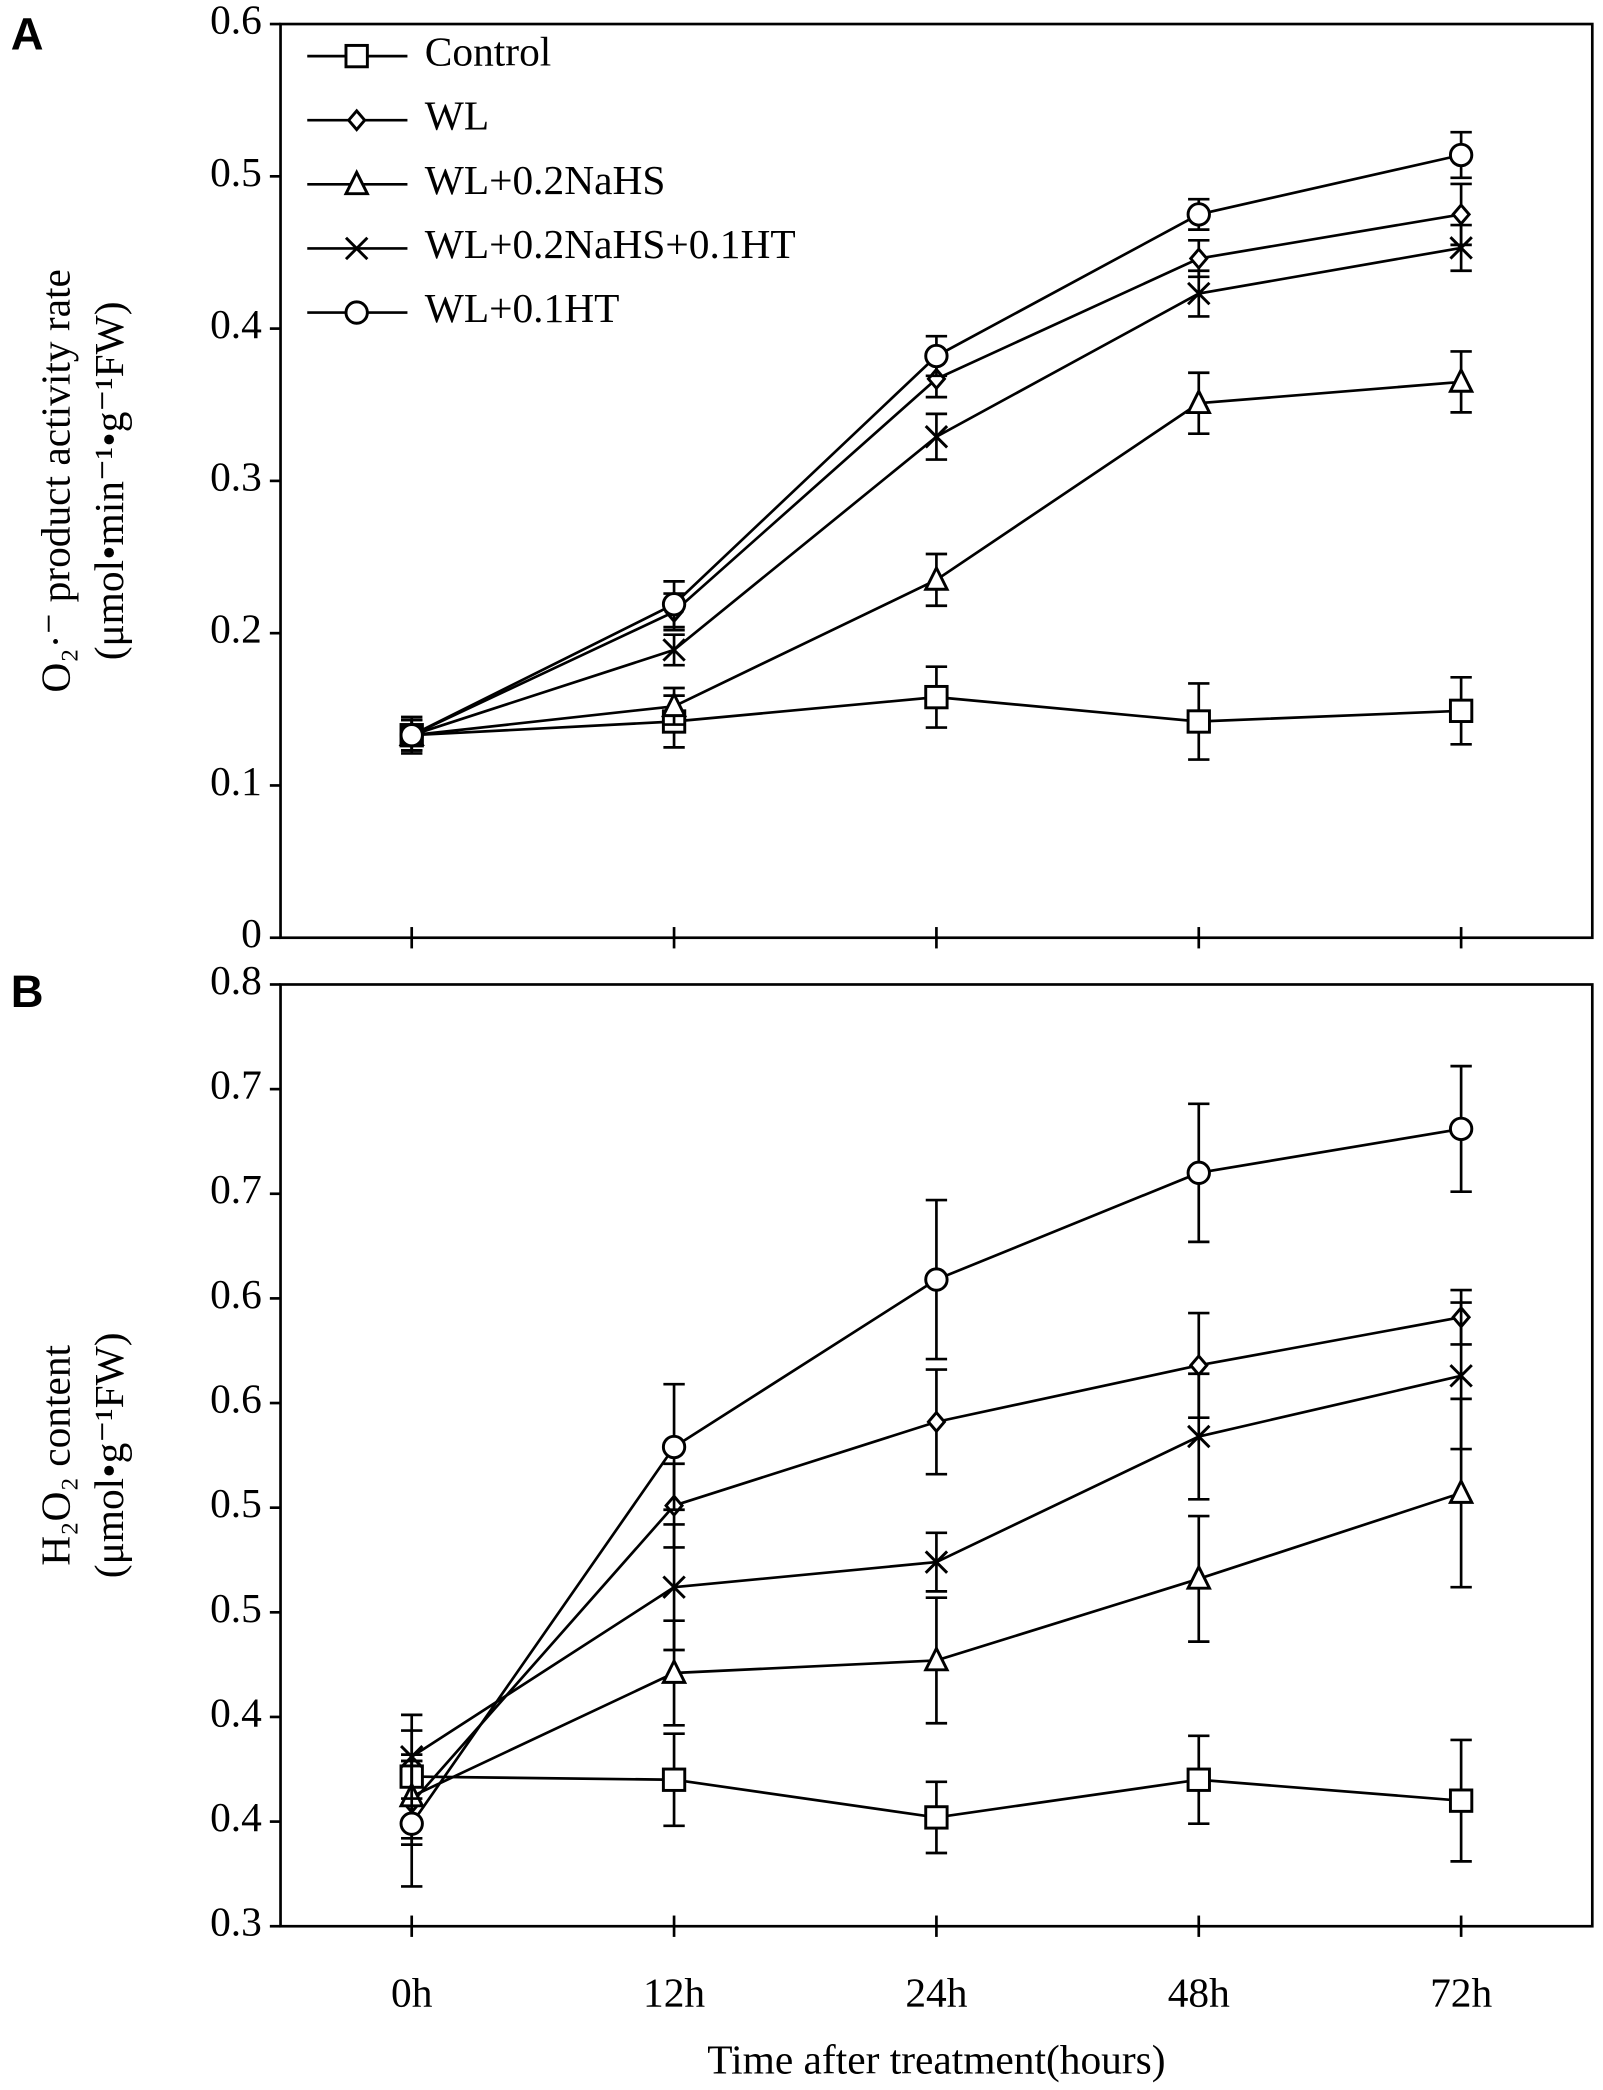 The width and height of the screenshot is (1603, 2090). What do you see at coordinates (488, 52) in the screenshot?
I see `legend-label: Control` at bounding box center [488, 52].